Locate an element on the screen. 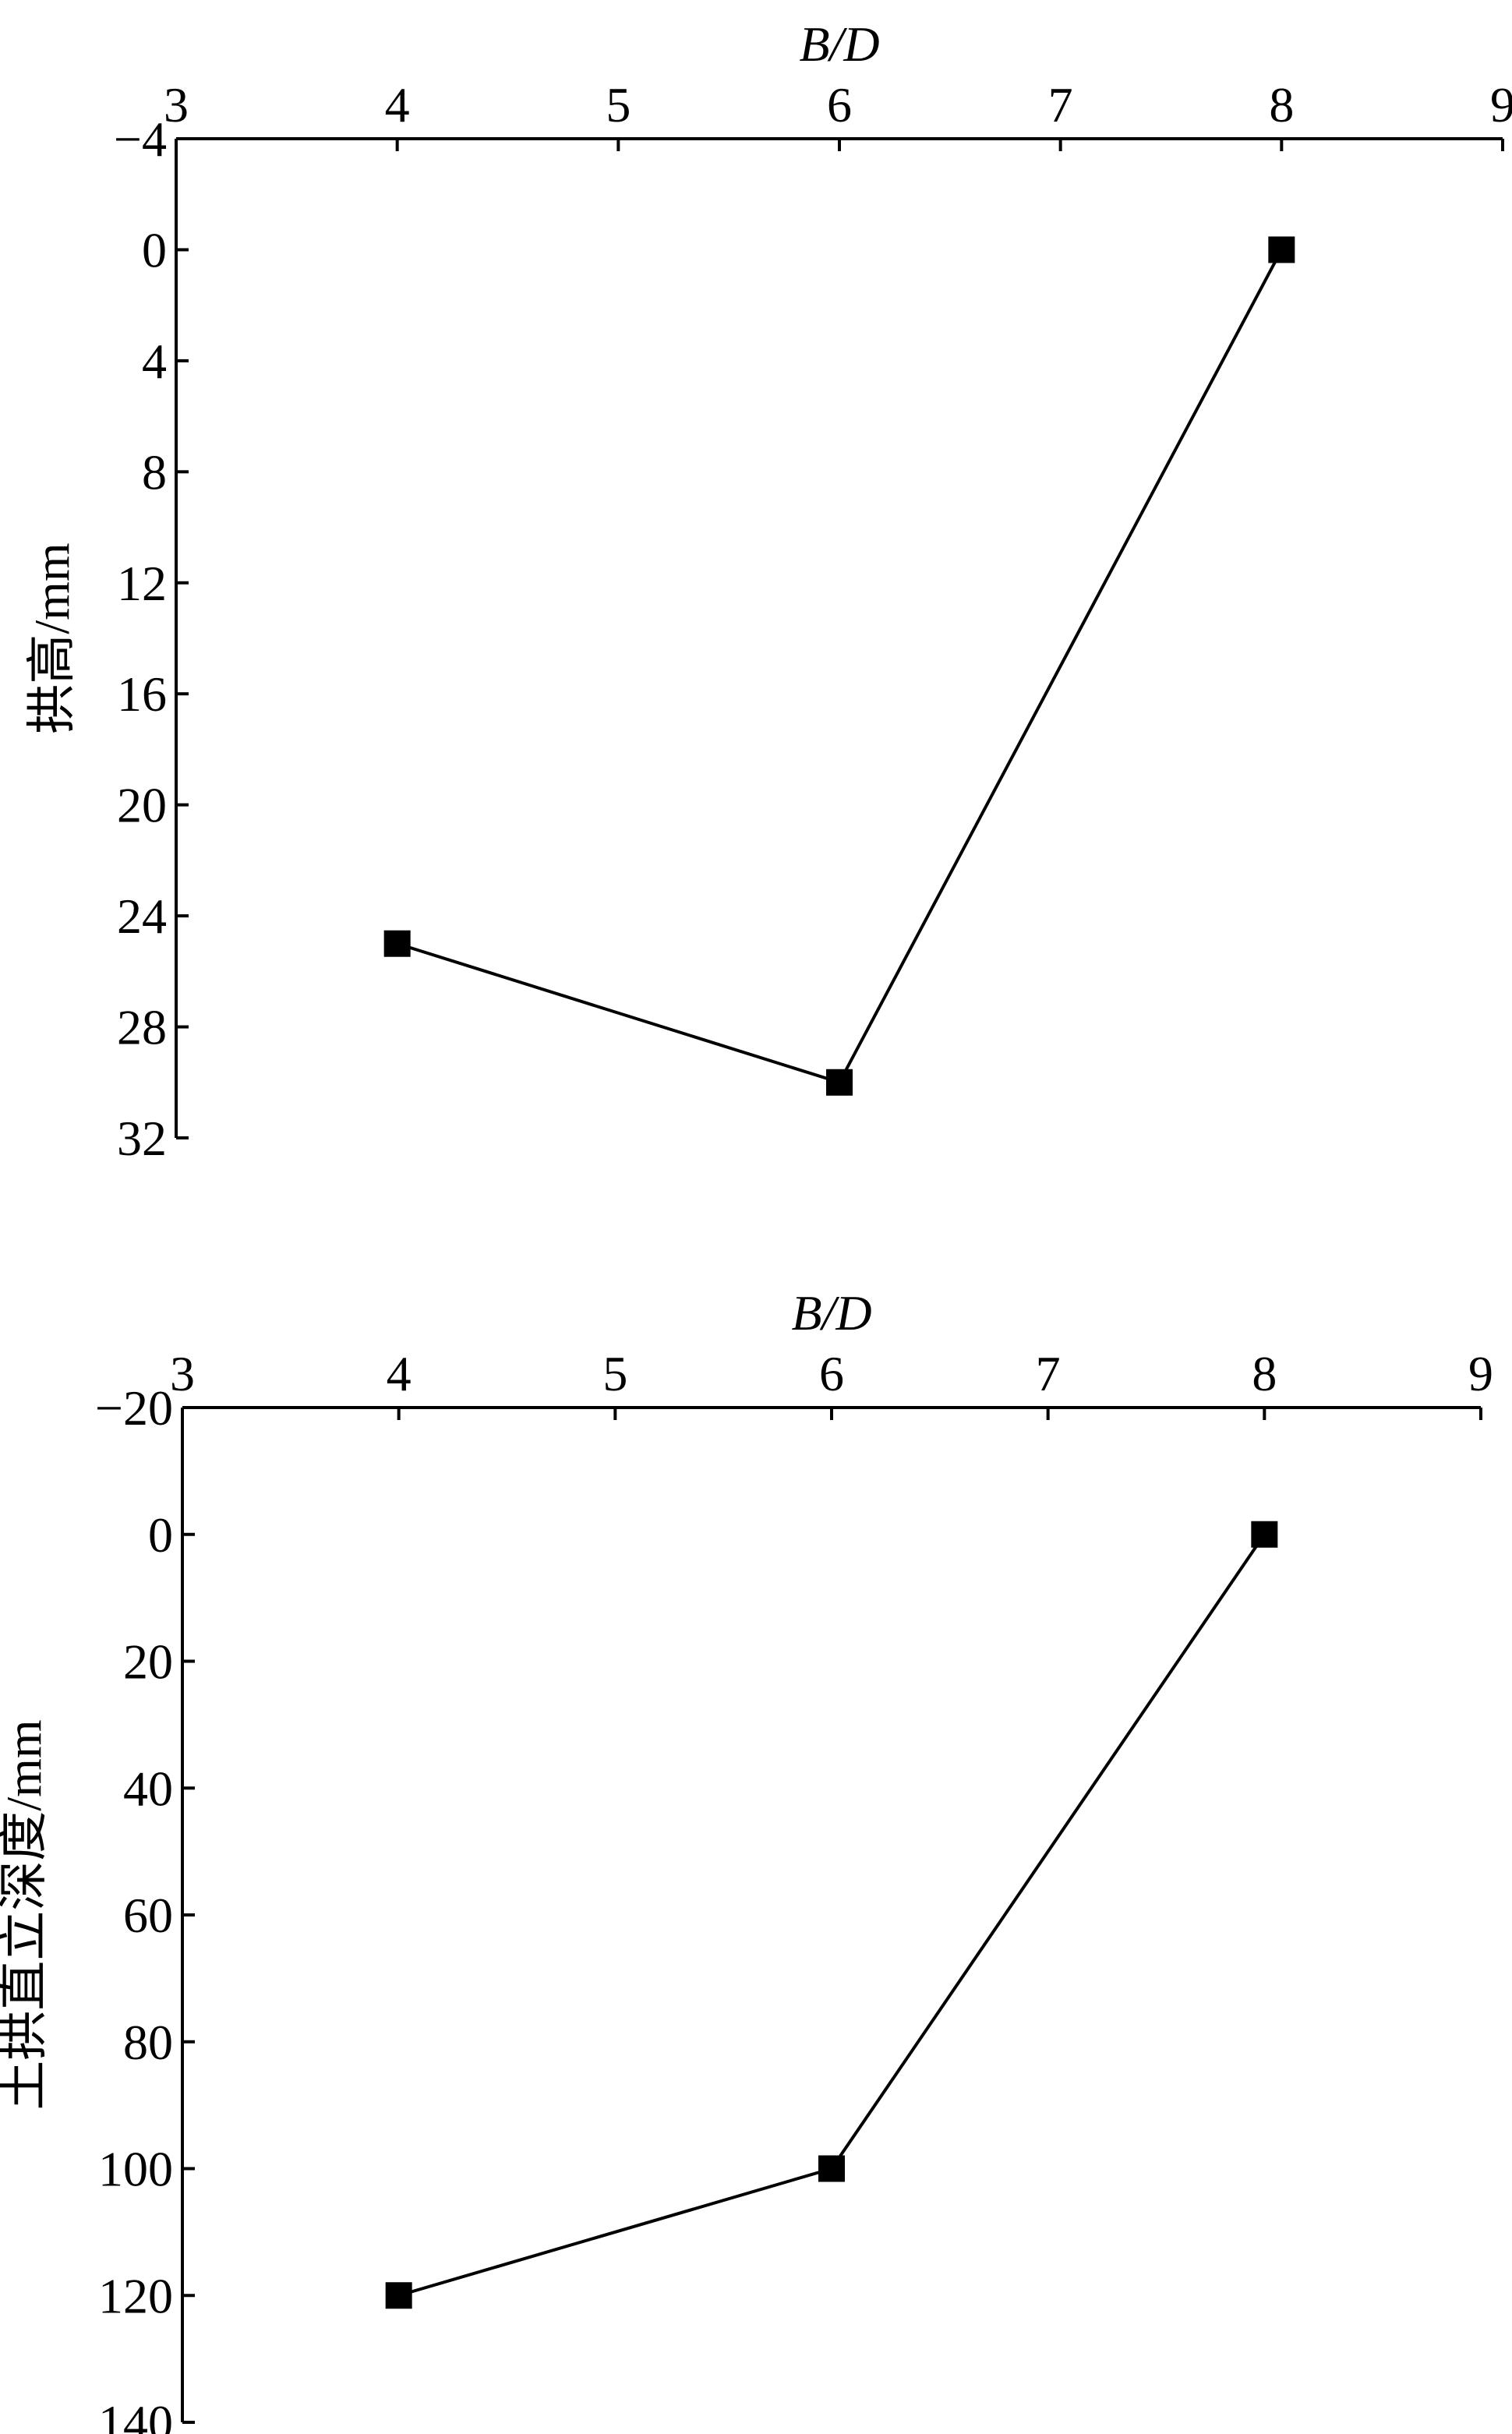 The image size is (1512, 2434). y-tick-label: 100 is located at coordinates (135, 2169).